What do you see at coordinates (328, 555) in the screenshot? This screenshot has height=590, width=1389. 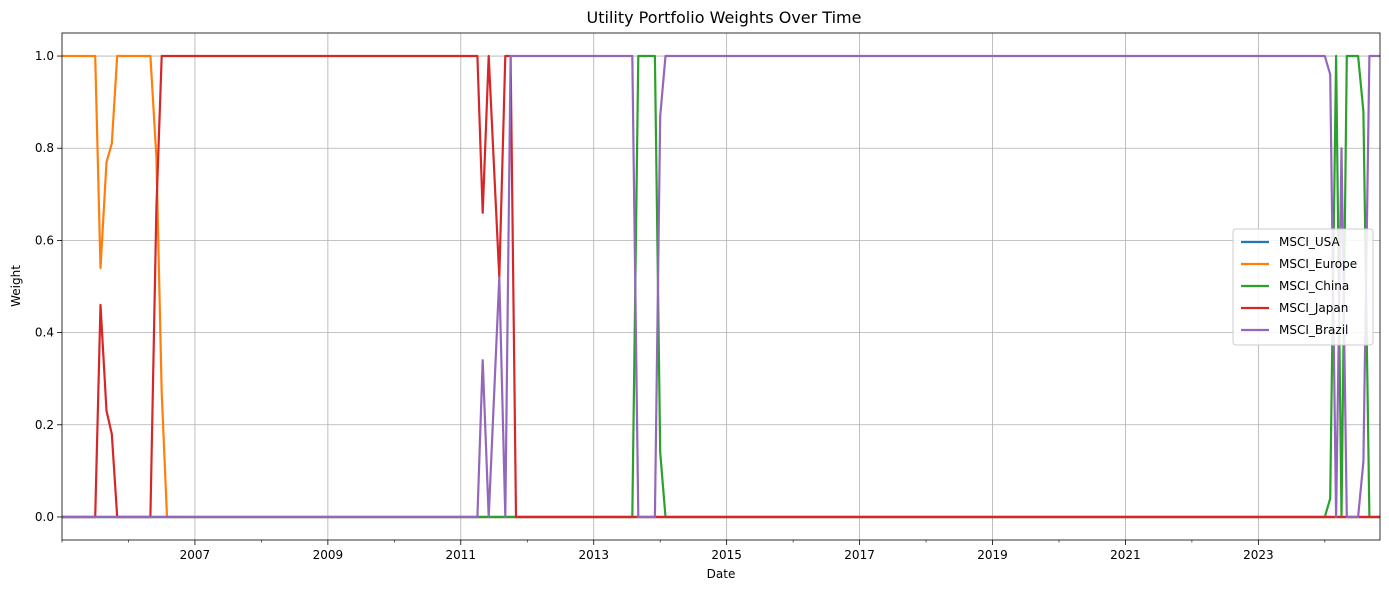 I see `x-tick-label: 2009` at bounding box center [328, 555].